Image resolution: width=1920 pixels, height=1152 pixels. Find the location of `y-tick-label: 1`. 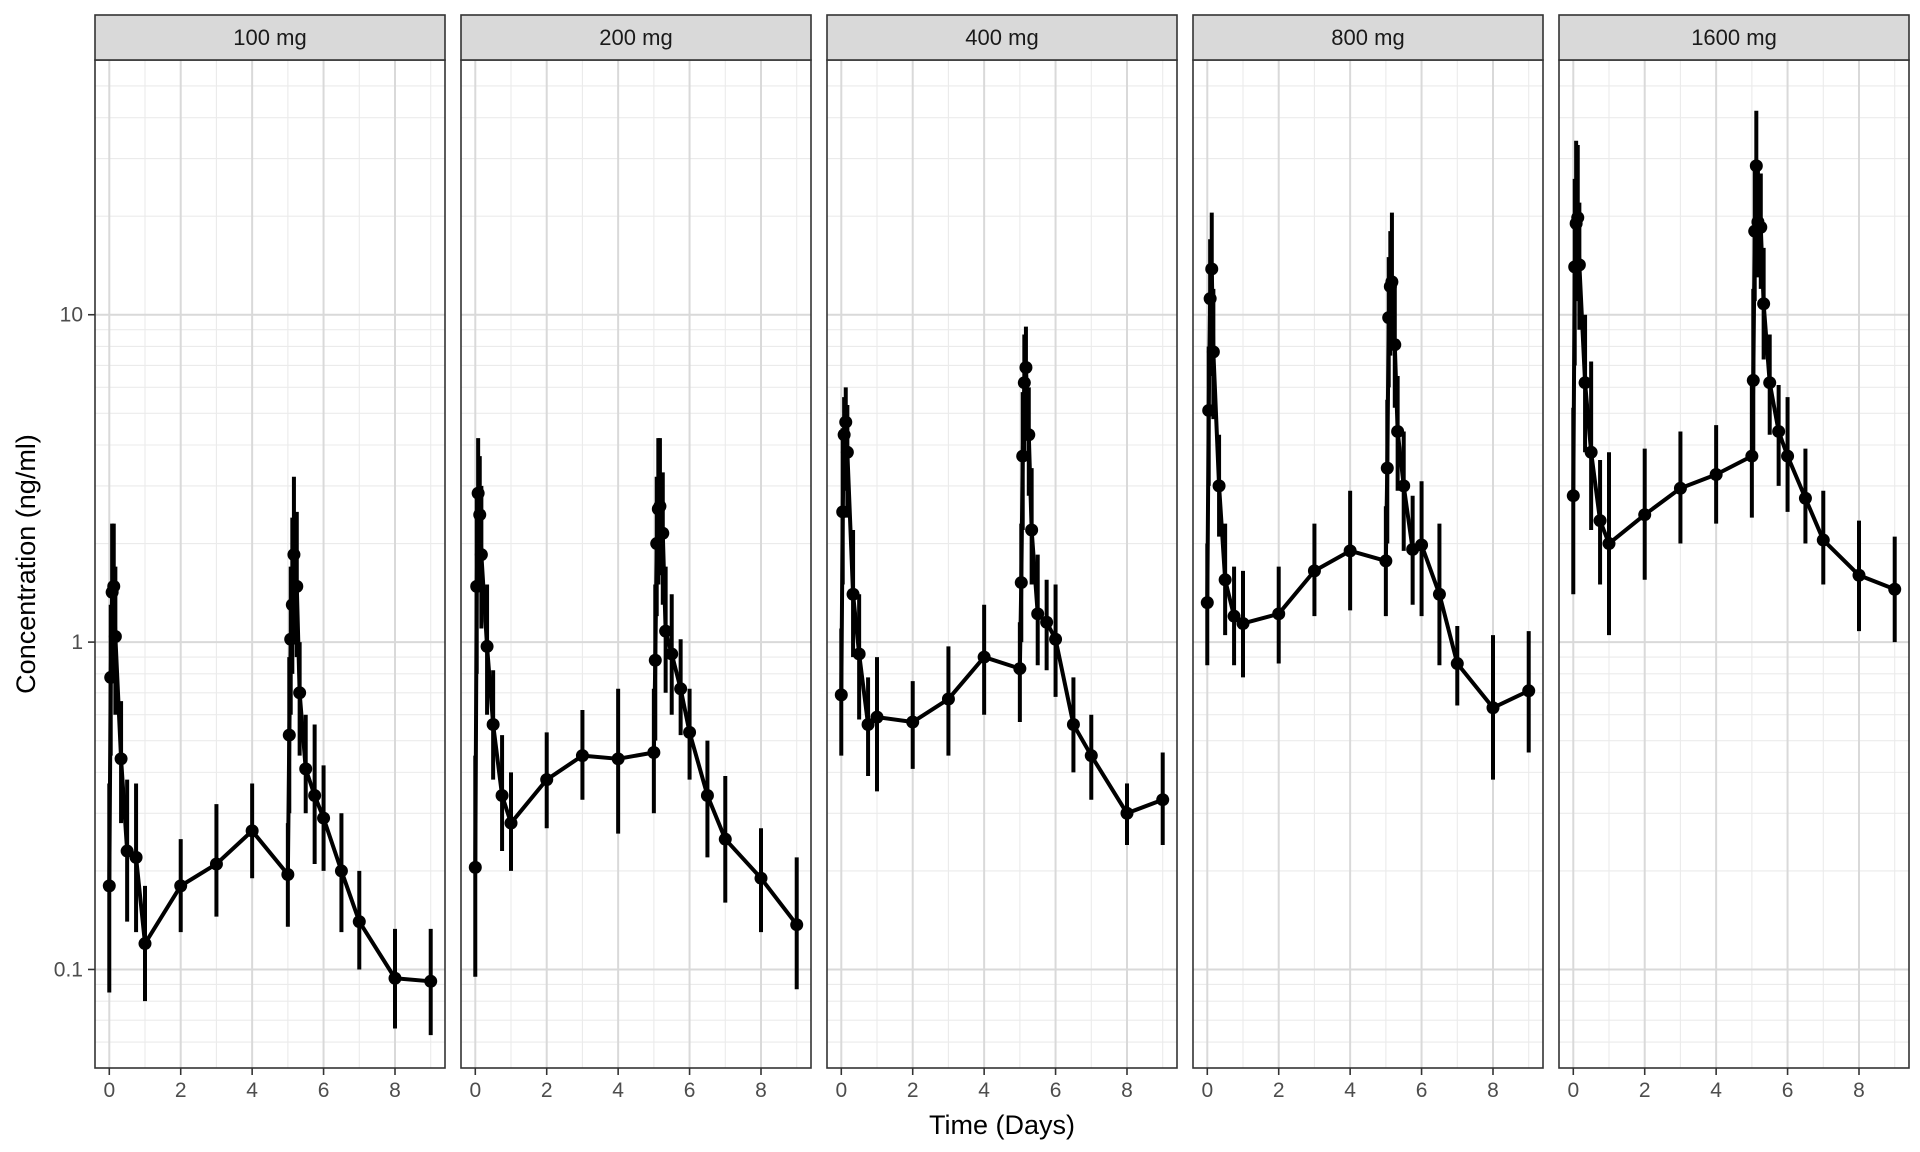

y-tick-label: 1 is located at coordinates (77, 642).